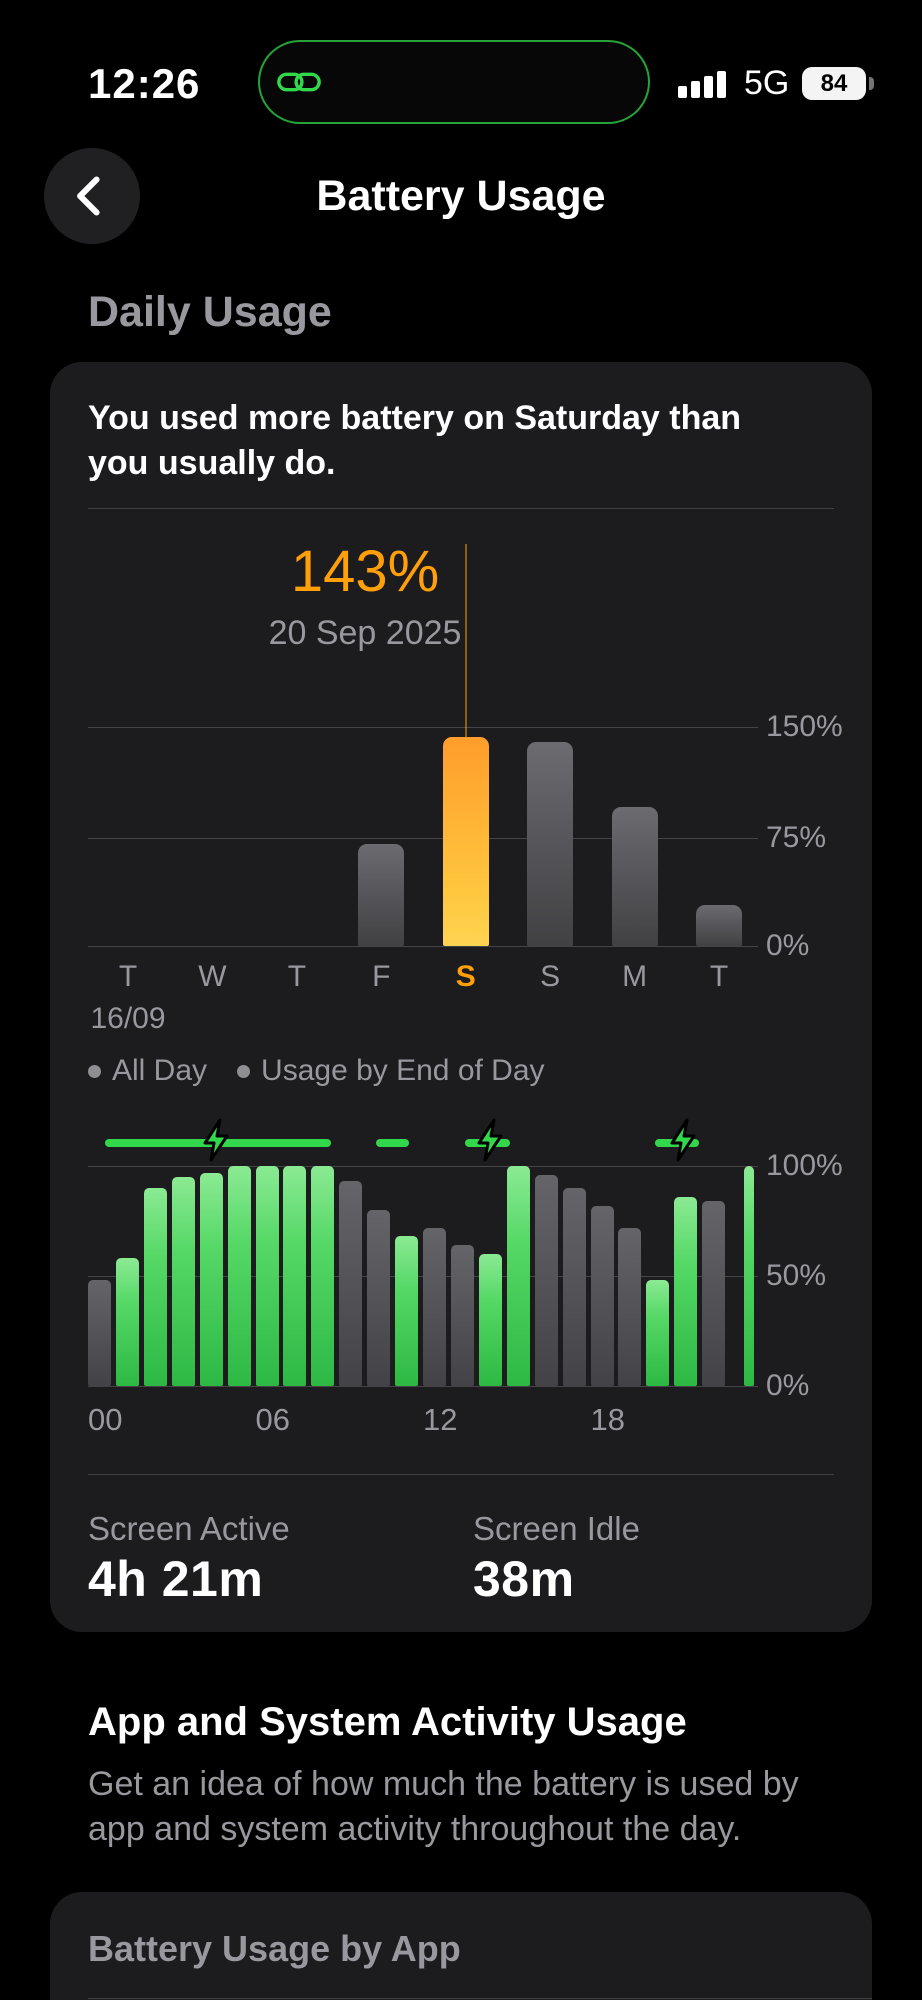 The image size is (922, 2000). I want to click on screen-idle-label: Screen Idle, so click(556, 1528).